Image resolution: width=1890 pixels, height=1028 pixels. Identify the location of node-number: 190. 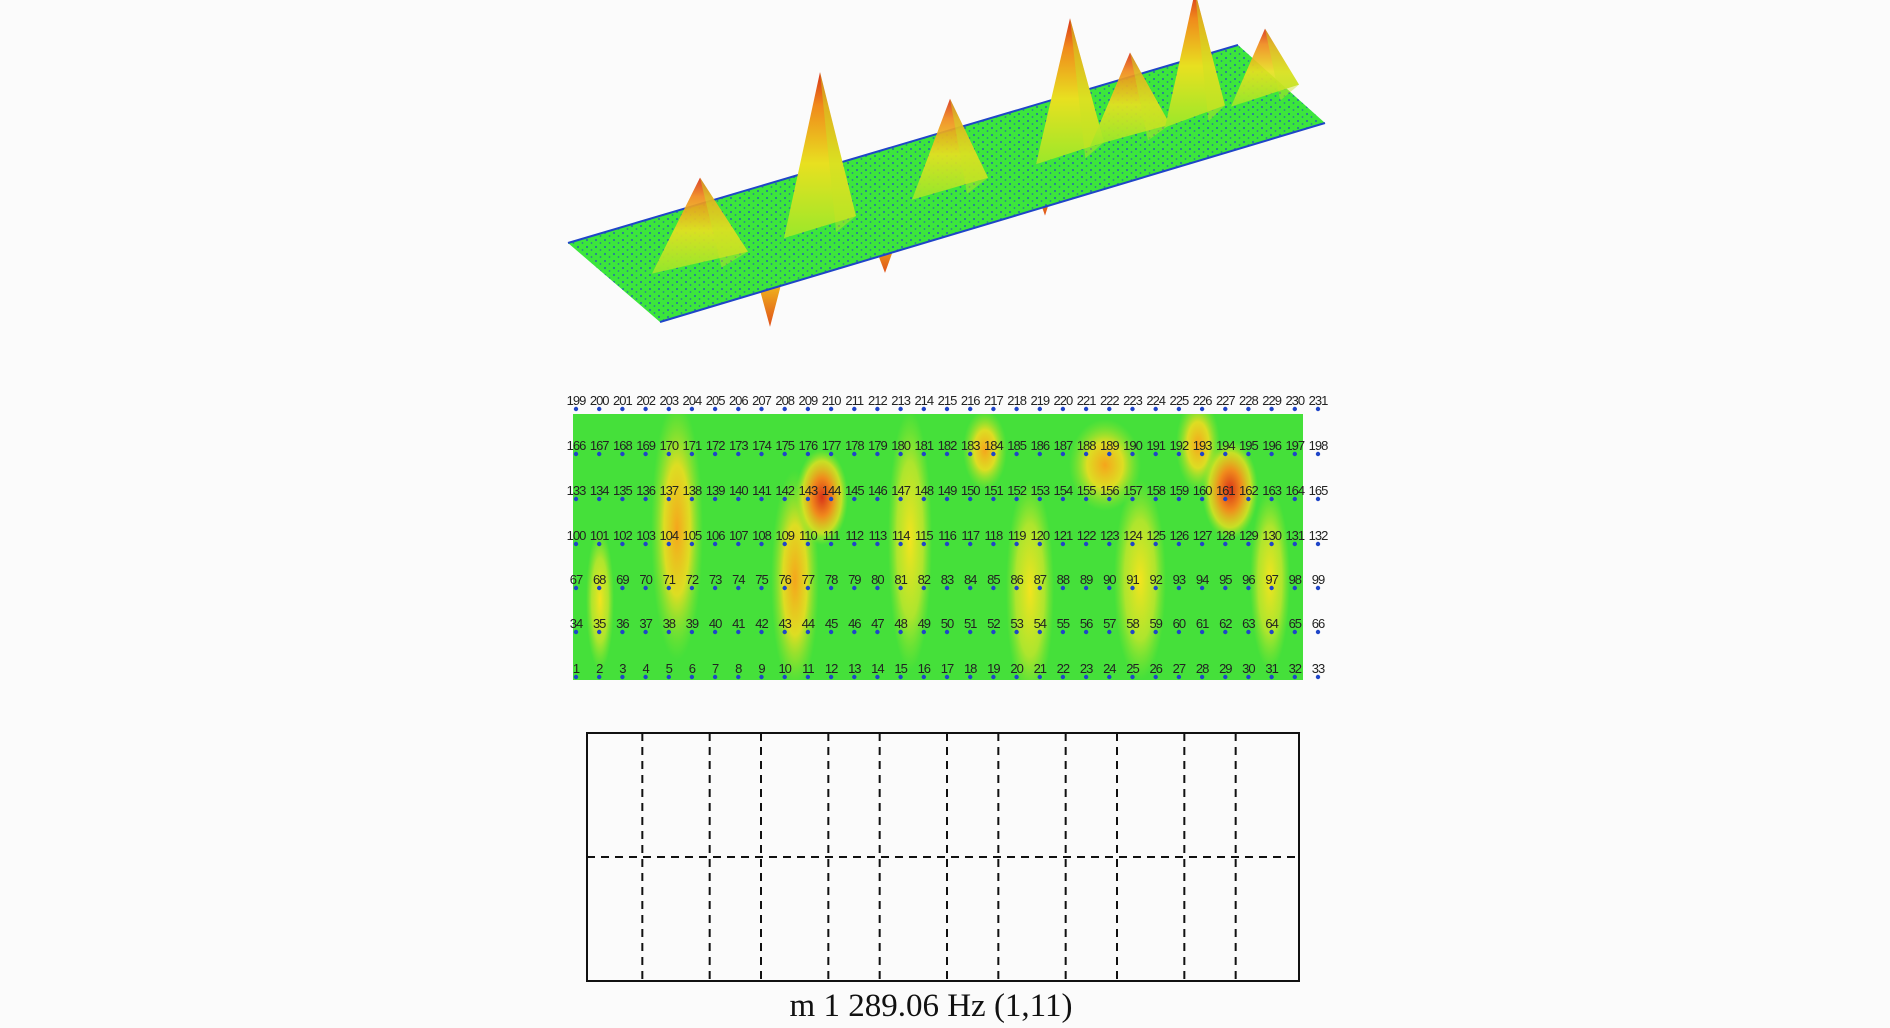
(1132, 445).